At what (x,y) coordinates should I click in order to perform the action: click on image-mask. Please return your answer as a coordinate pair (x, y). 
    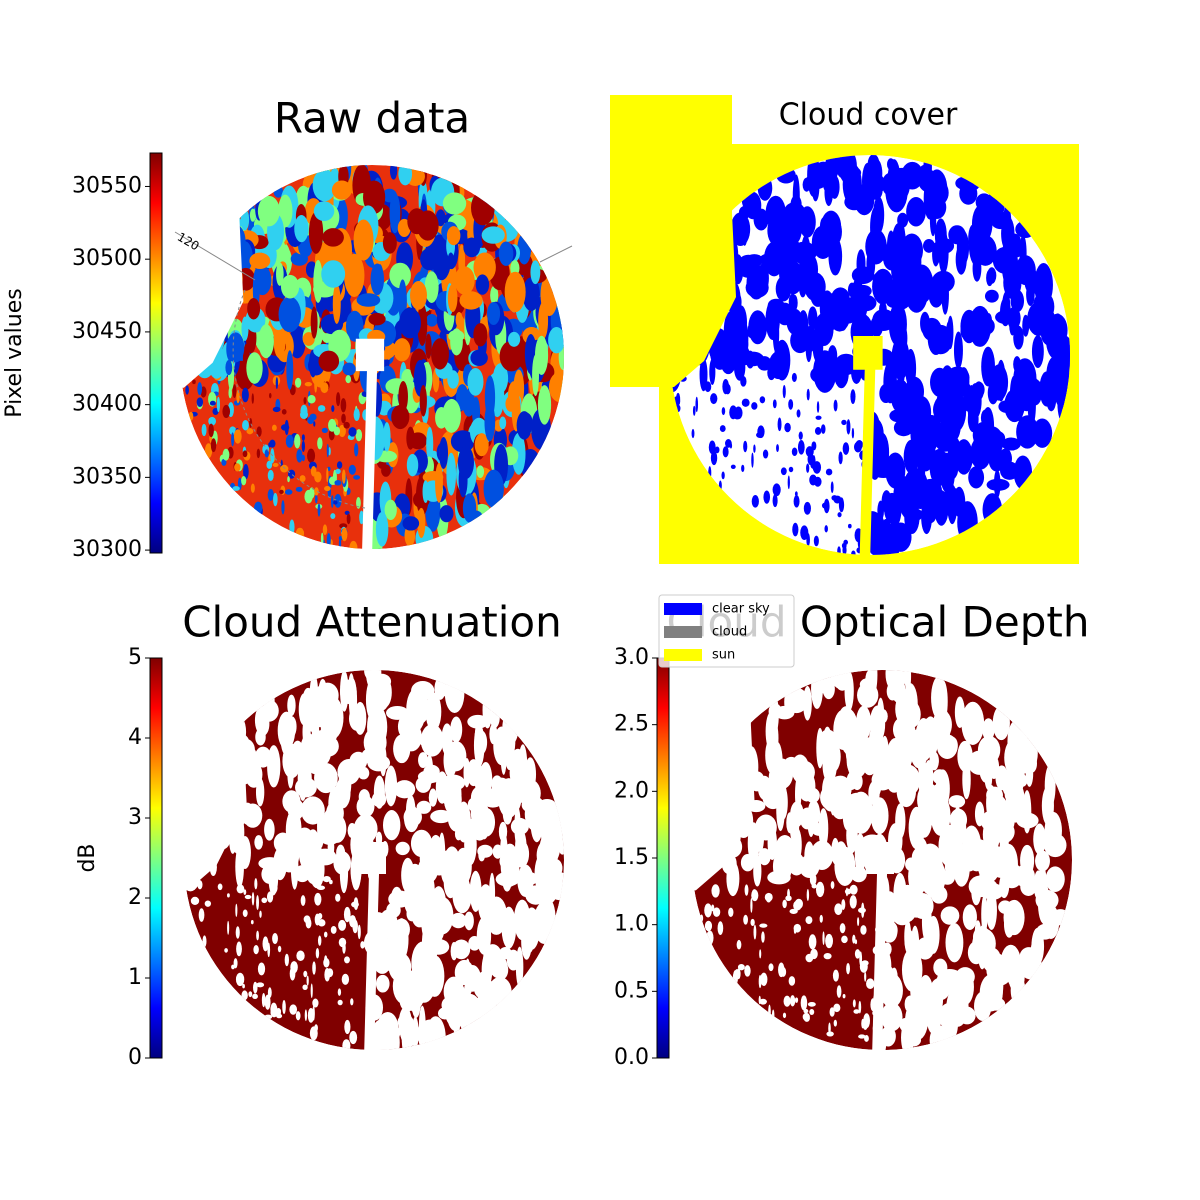
    Looking at the image, I should click on (370, 448).